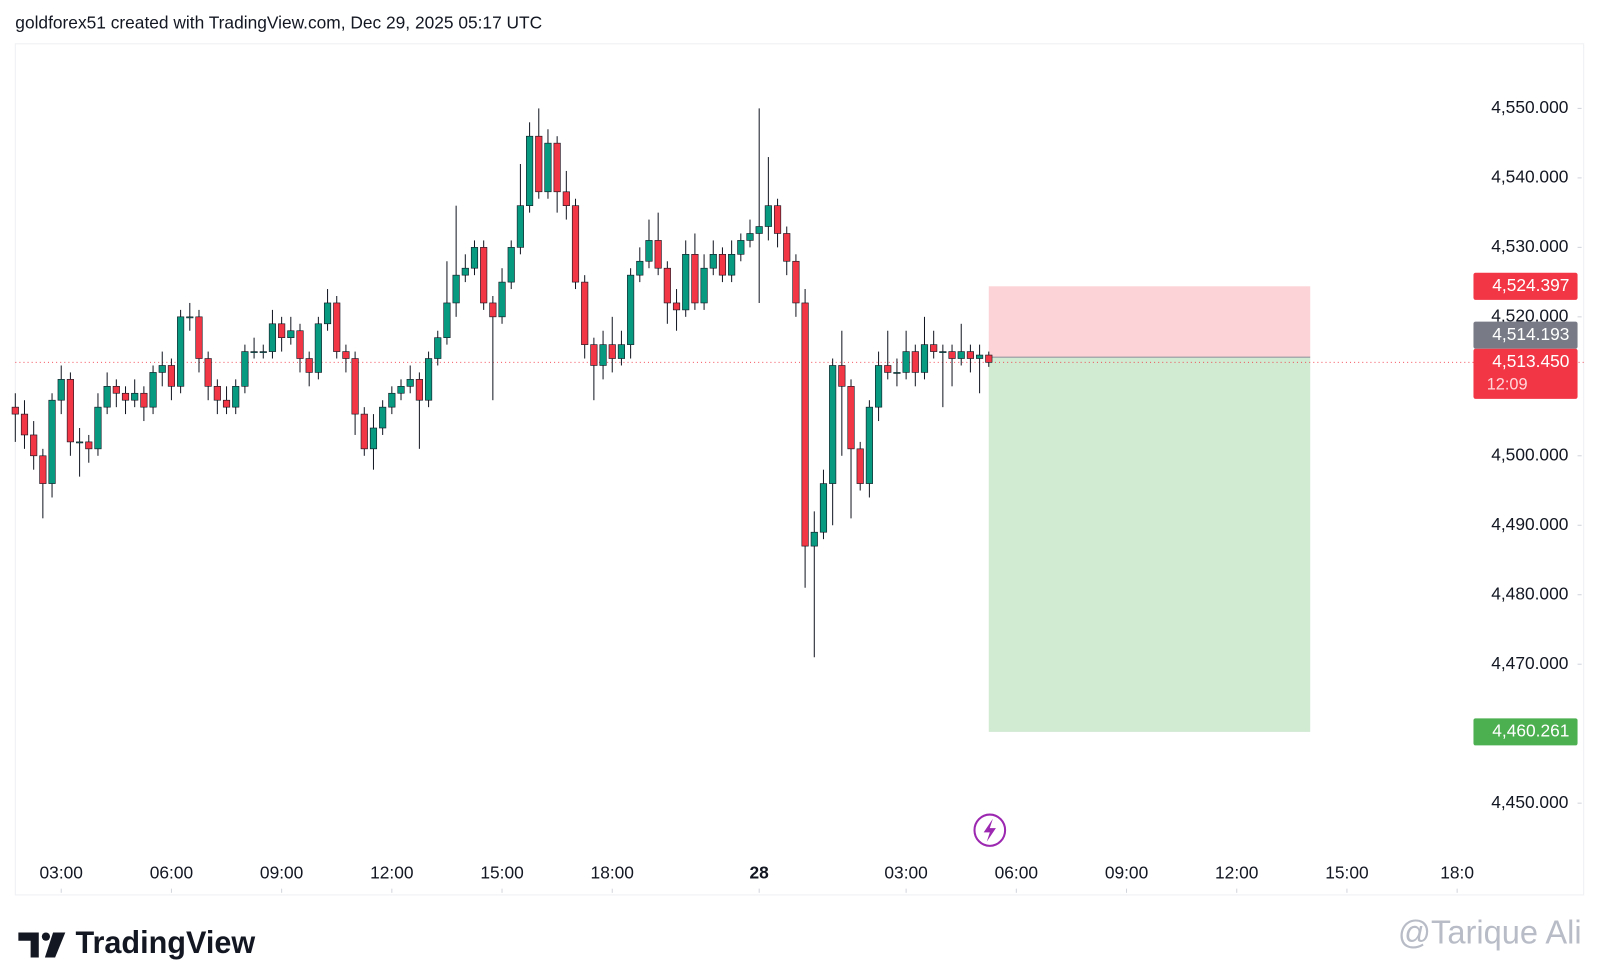 The image size is (1600, 970). I want to click on price-label: 4,513.450, so click(1530, 361).